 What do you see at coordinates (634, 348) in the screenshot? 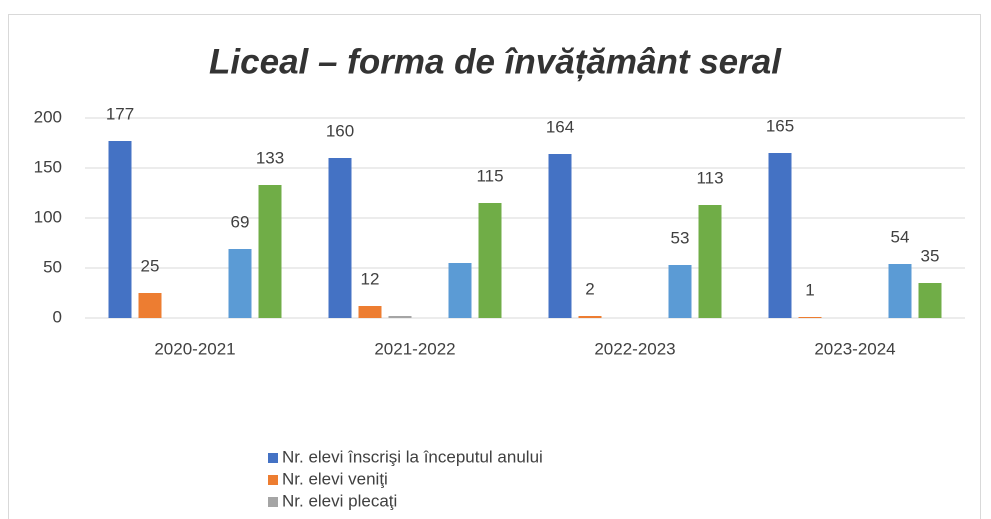
I see `x-tick-label: 2022-2023` at bounding box center [634, 348].